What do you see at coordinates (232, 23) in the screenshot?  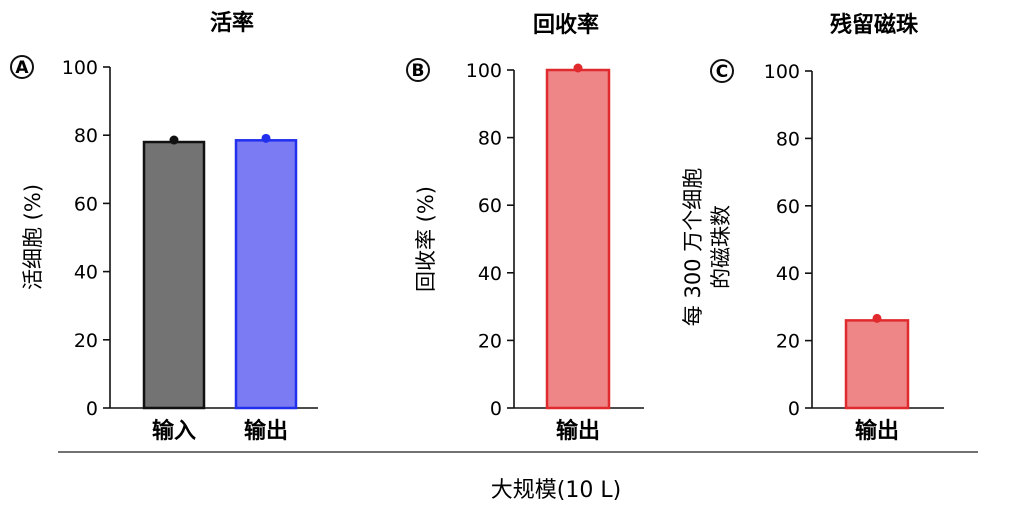 I see `chart-title: 活率` at bounding box center [232, 23].